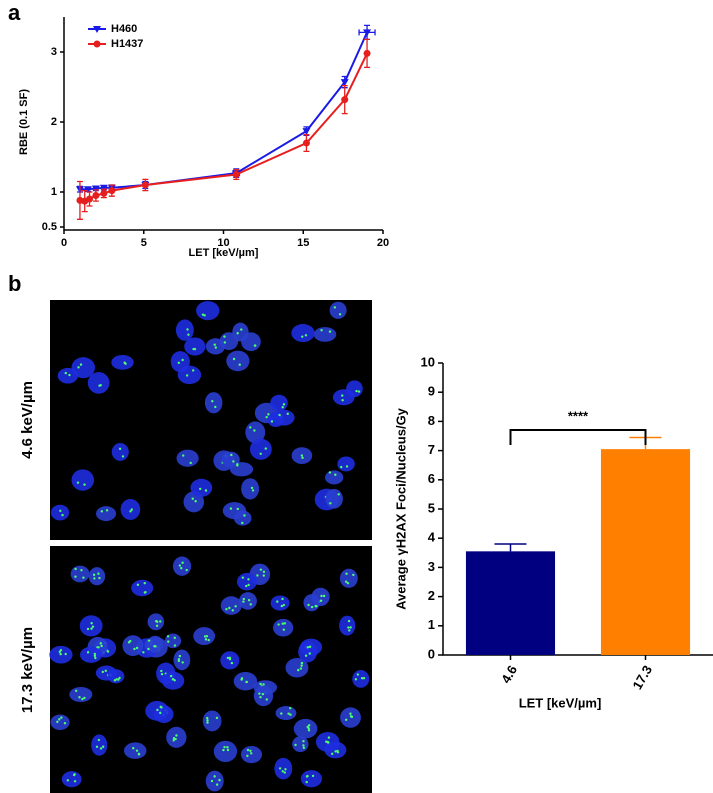 Image resolution: width=713 pixels, height=793 pixels. Describe the element at coordinates (27, 670) in the screenshot. I see `image-label: 17.3 keV/µm` at that location.